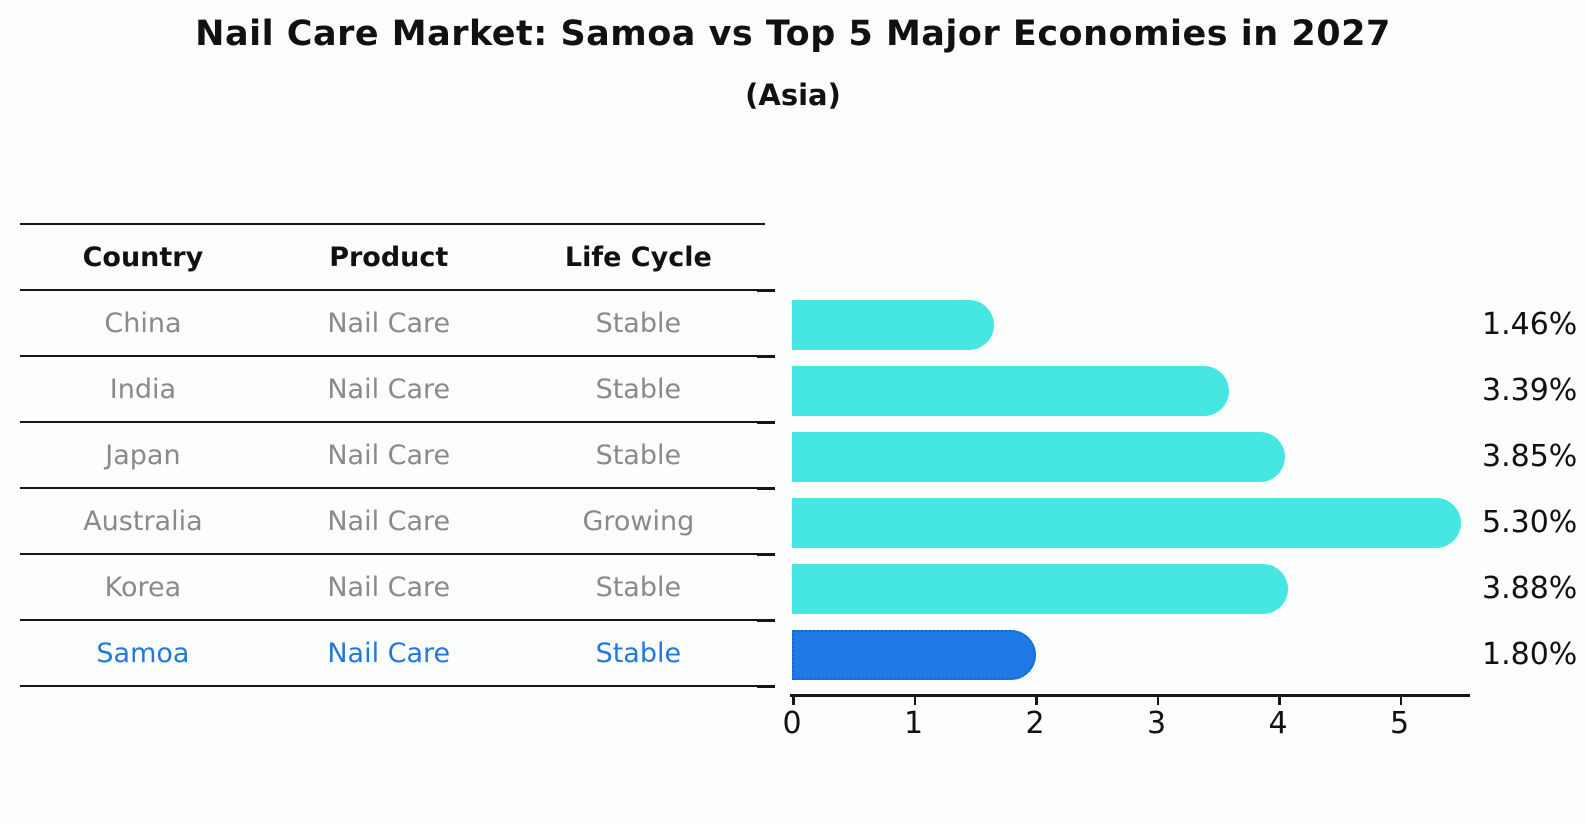 The width and height of the screenshot is (1586, 823). What do you see at coordinates (143, 257) in the screenshot?
I see `column-header-country: Country` at bounding box center [143, 257].